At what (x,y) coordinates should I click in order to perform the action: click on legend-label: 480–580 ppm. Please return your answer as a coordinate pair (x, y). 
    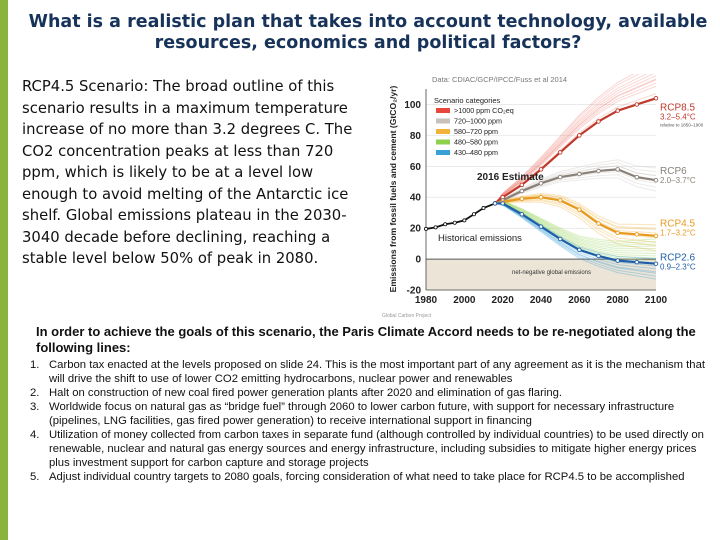
    Looking at the image, I should click on (476, 142).